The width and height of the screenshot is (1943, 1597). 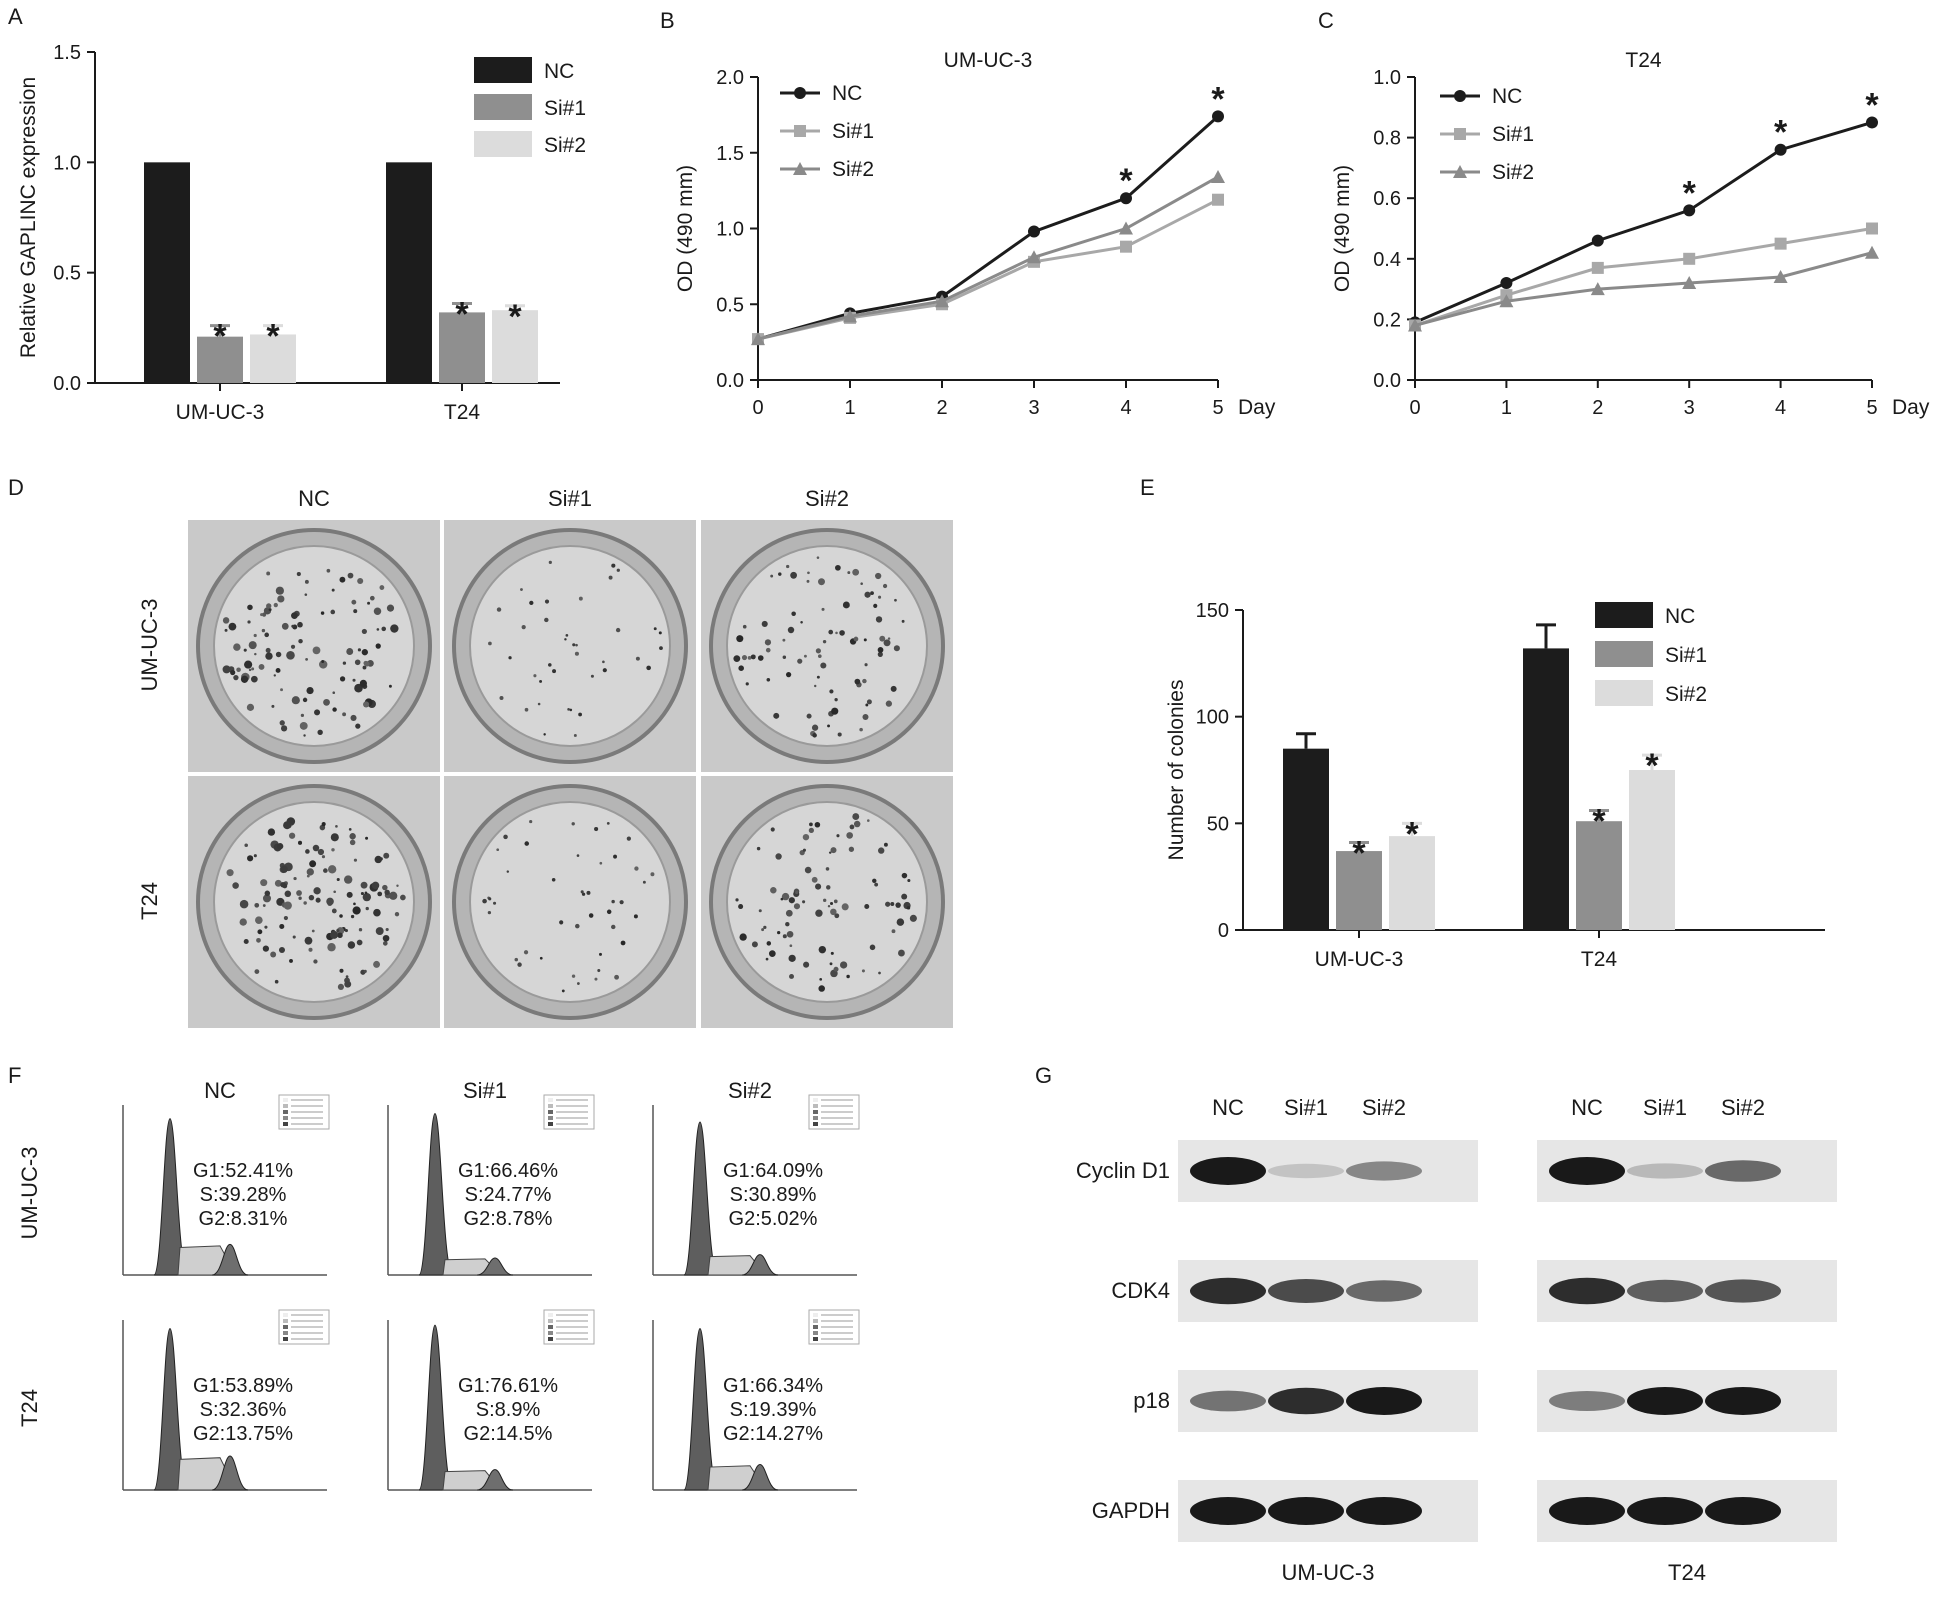 I want to click on x-tick-label: 0, so click(x=757, y=408).